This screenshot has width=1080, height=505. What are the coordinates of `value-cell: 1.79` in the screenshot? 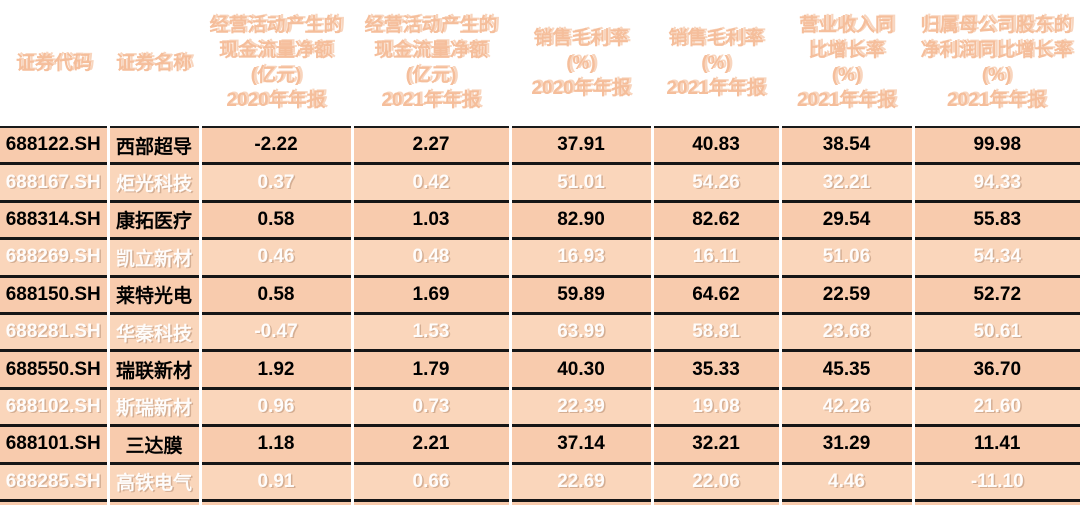 It's located at (430, 369).